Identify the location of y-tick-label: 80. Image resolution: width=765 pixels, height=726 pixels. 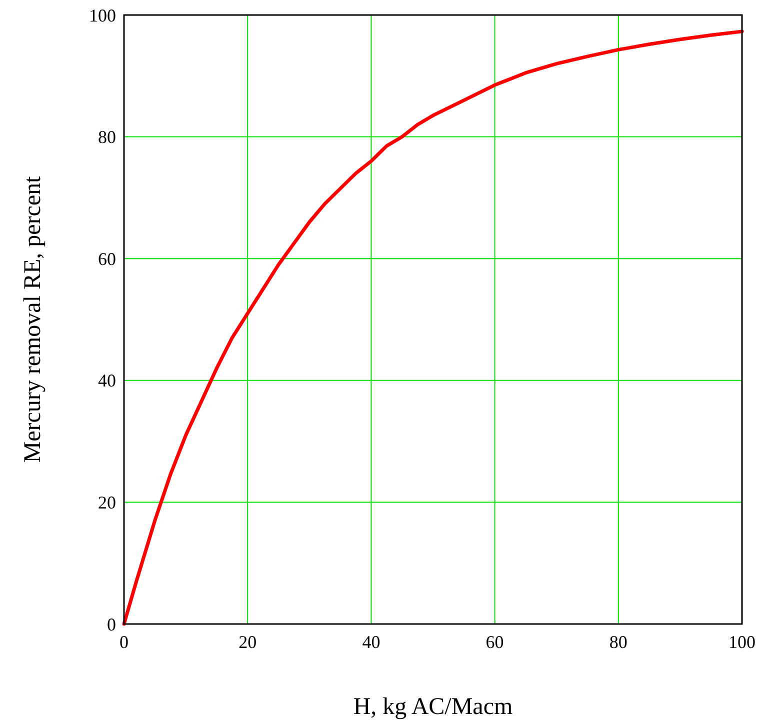
(107, 137).